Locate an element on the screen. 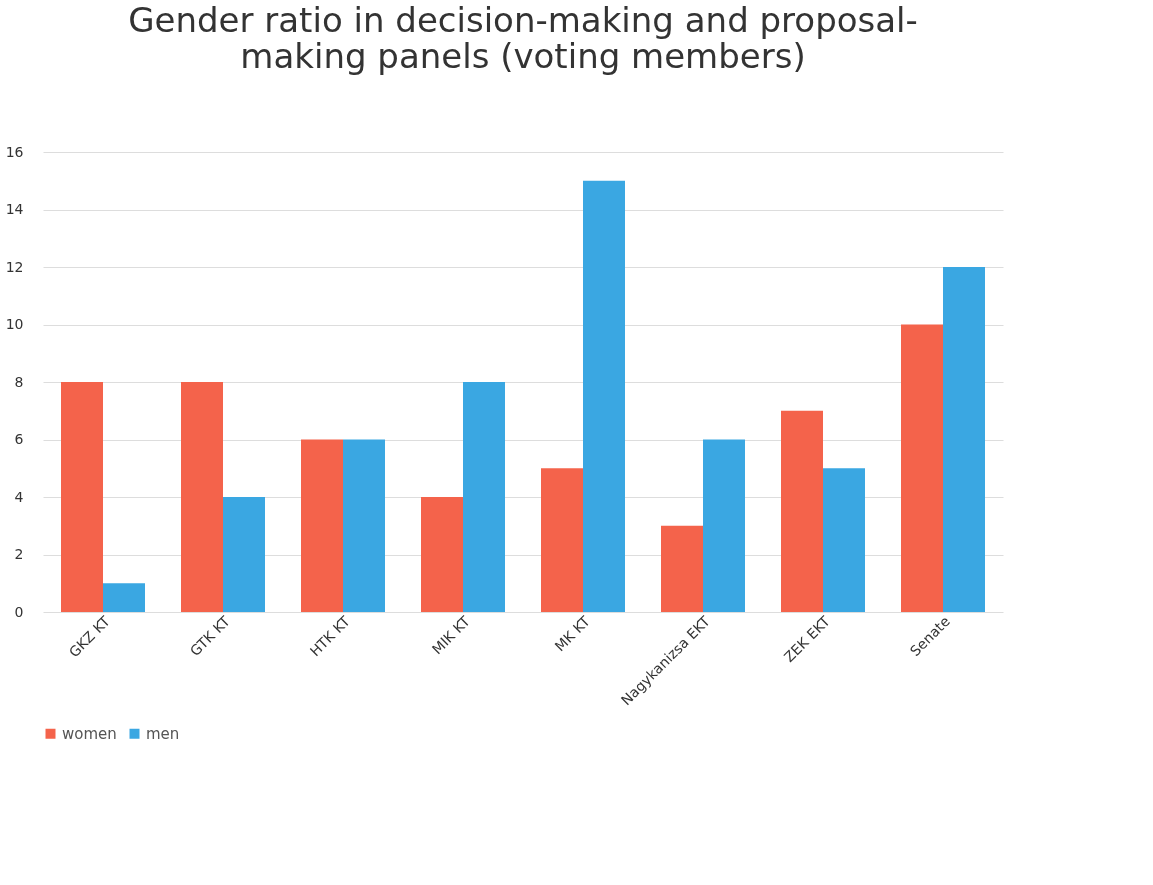 This screenshot has width=1153, height=885. x-tick-label: MK KT is located at coordinates (572, 633).